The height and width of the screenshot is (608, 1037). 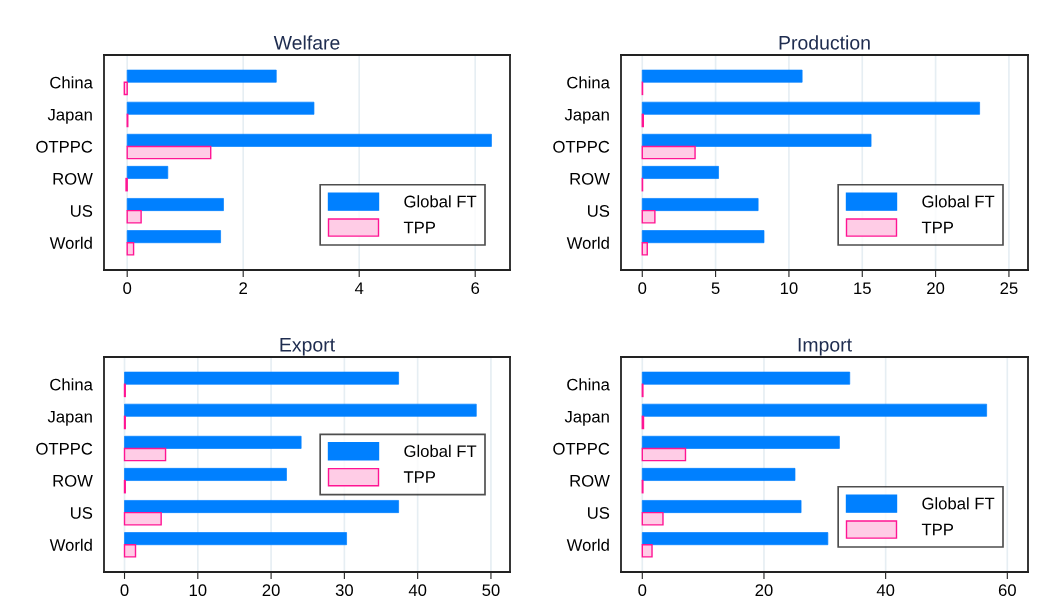 I want to click on x-tick-label: 5, so click(x=715, y=288).